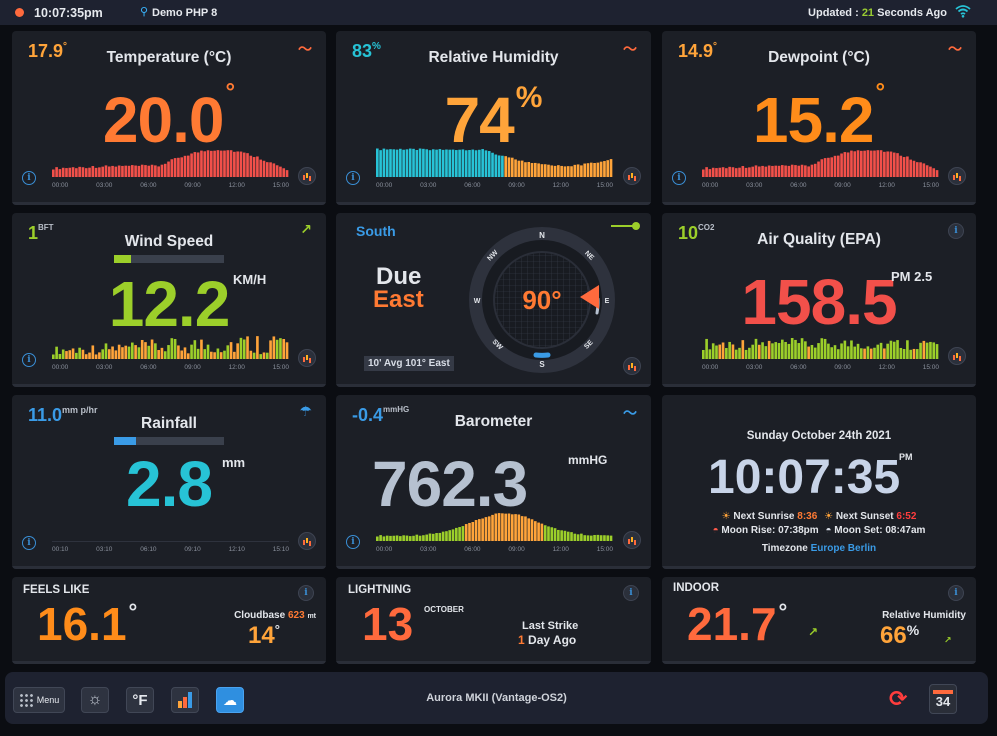  What do you see at coordinates (409, 363) in the screenshot?
I see `avg-direction-badge: 10' Avg 101° East` at bounding box center [409, 363].